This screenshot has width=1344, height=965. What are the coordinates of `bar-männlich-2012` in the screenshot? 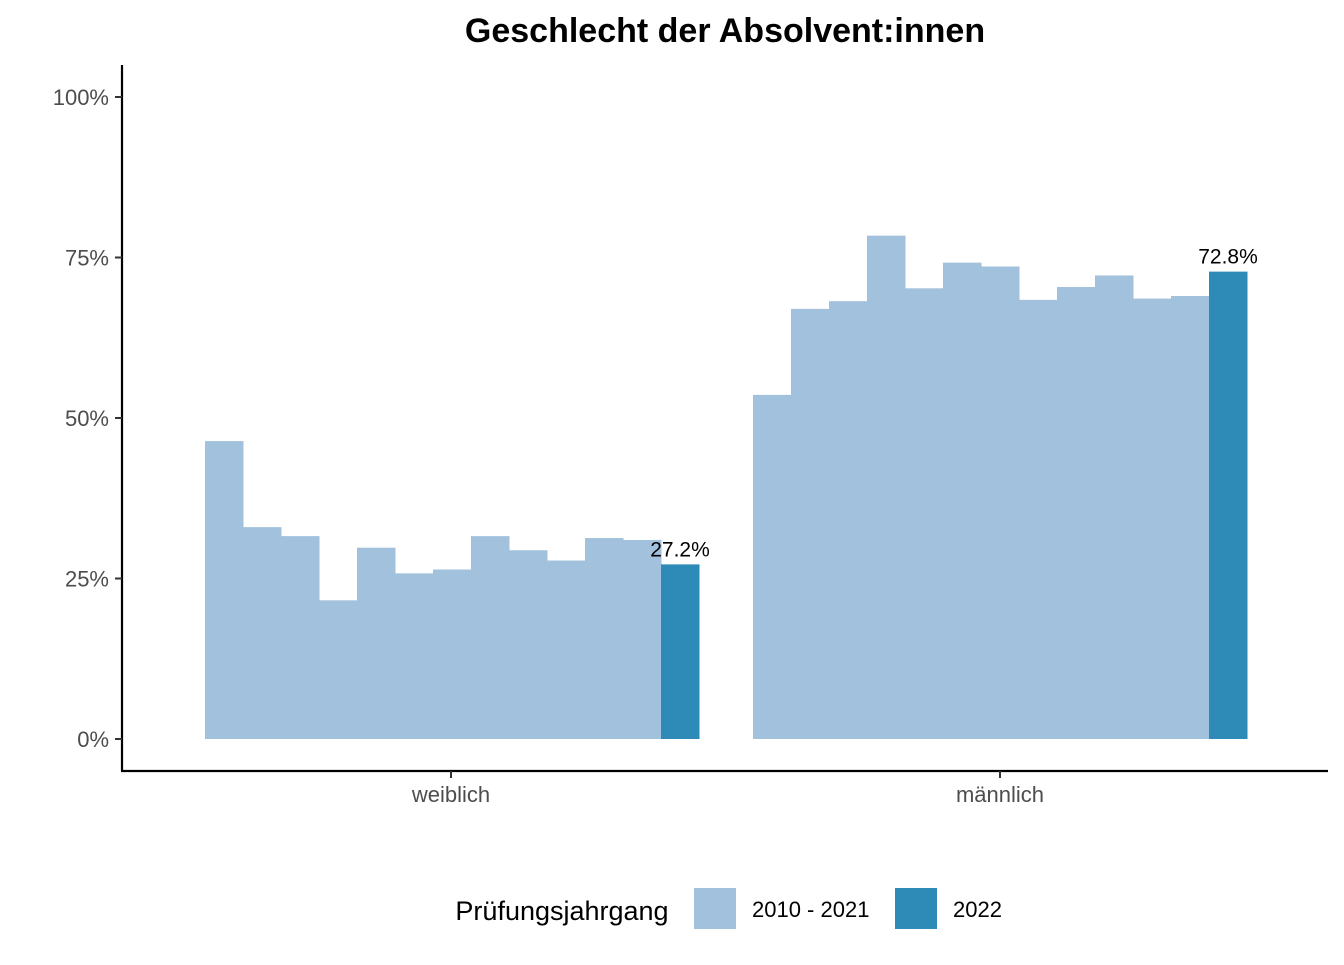 It's located at (848, 520).